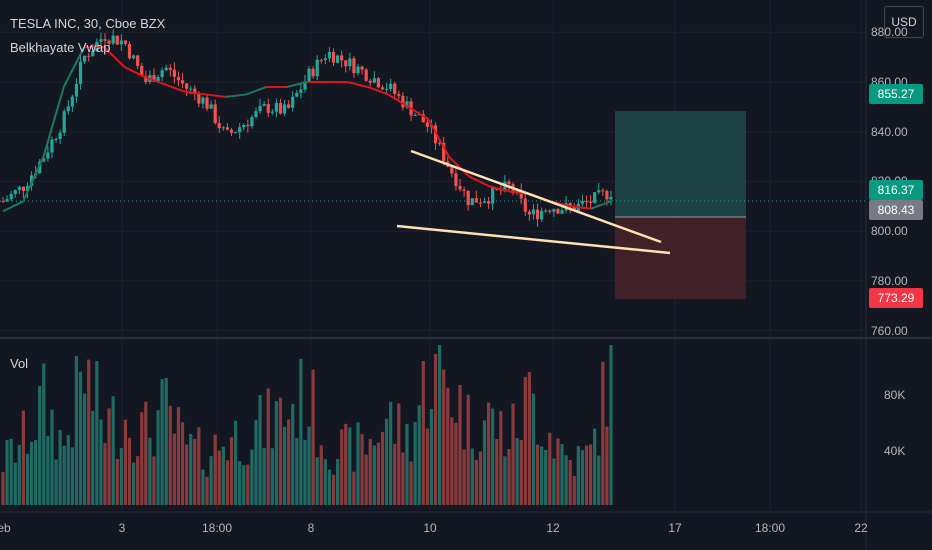 Image resolution: width=932 pixels, height=550 pixels. What do you see at coordinates (889, 231) in the screenshot?
I see `price-tick: 800.00` at bounding box center [889, 231].